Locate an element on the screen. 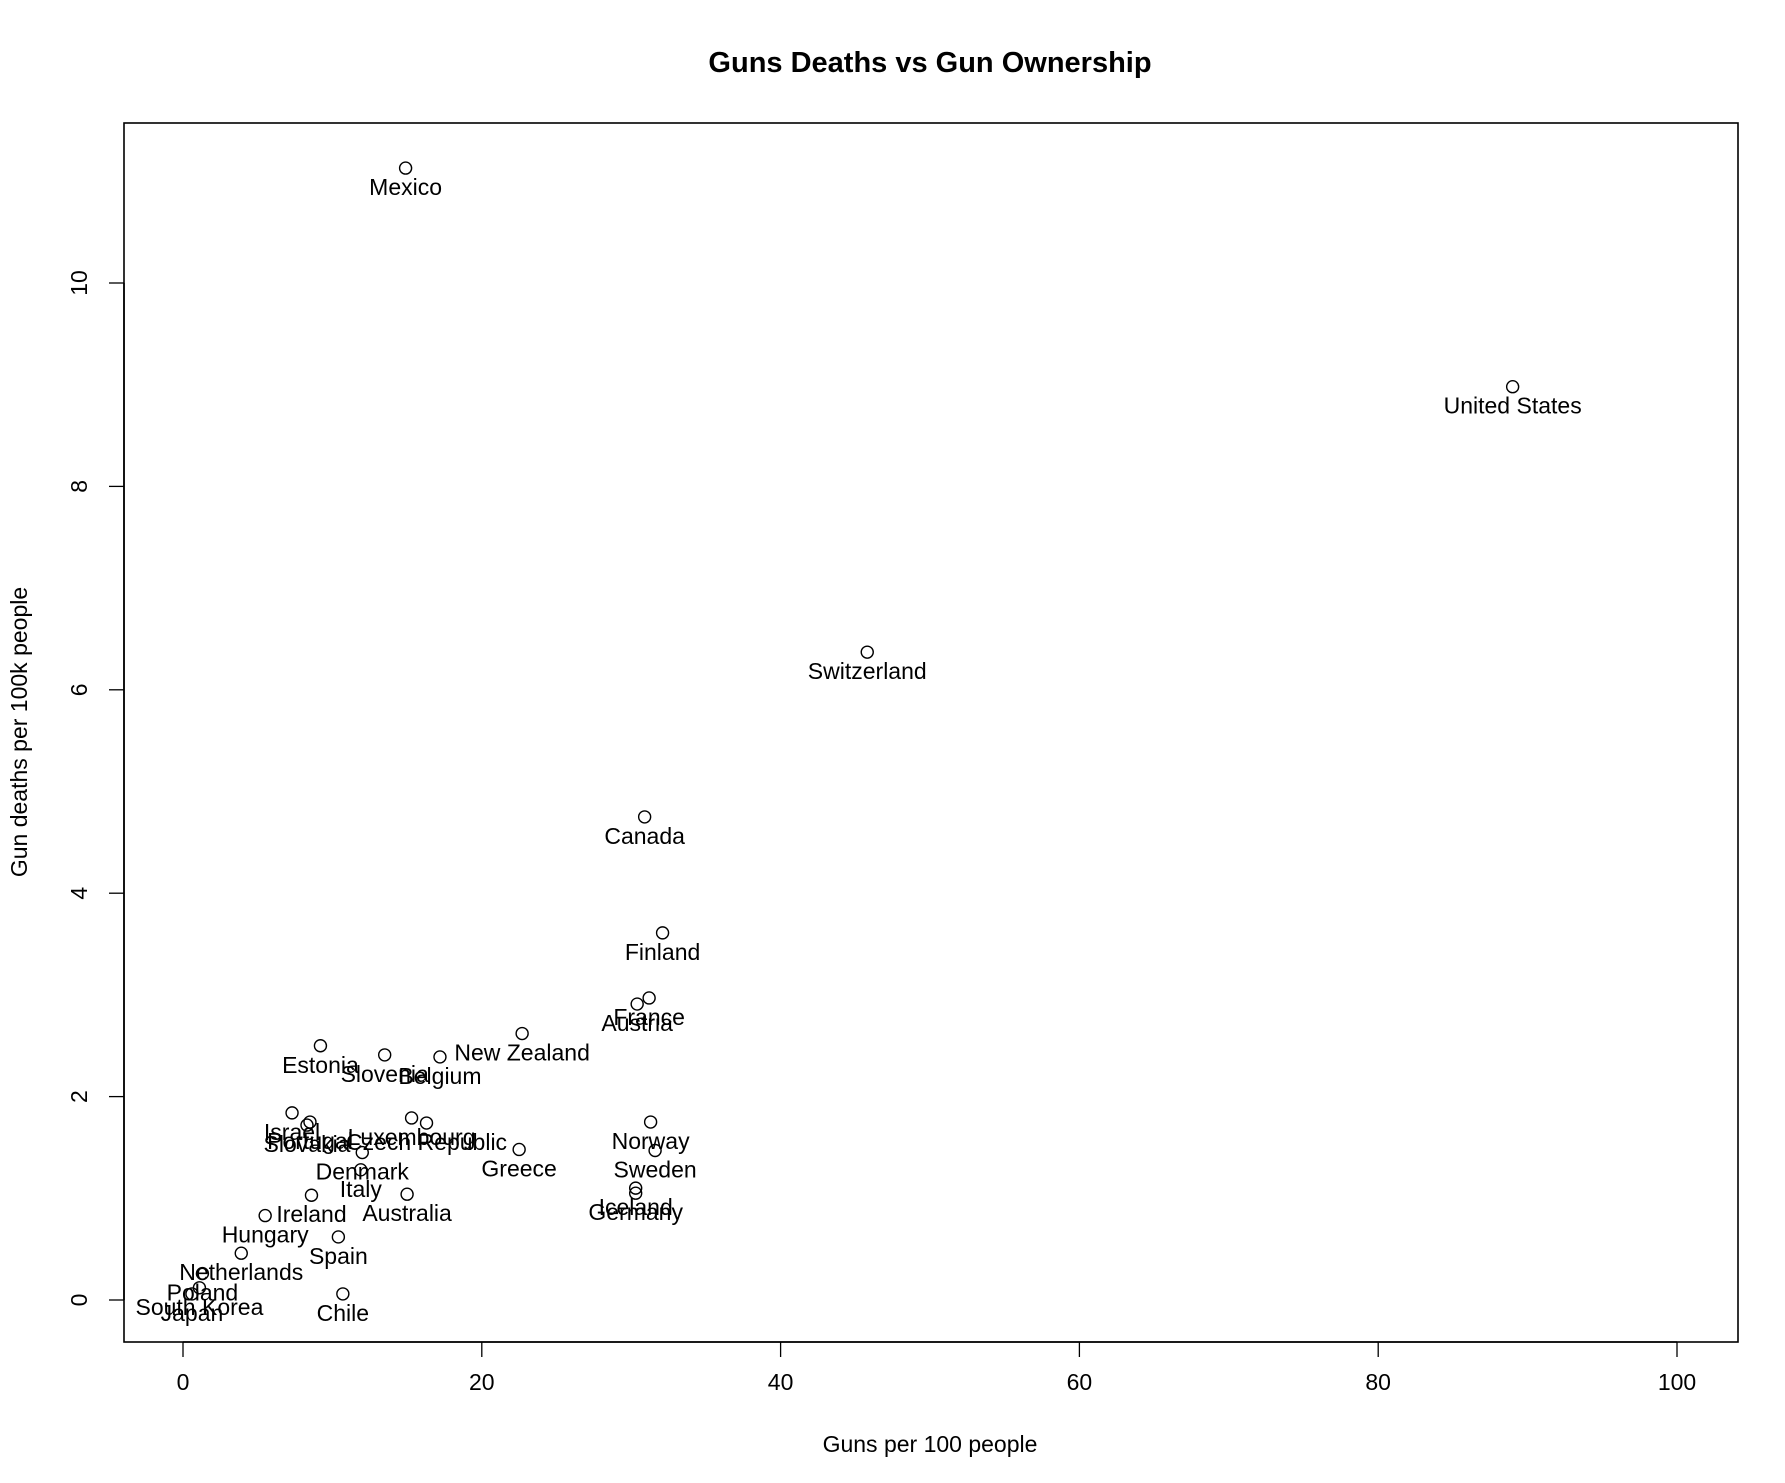 The height and width of the screenshot is (1483, 1785). data-point: Portugal is located at coordinates (310, 1134).